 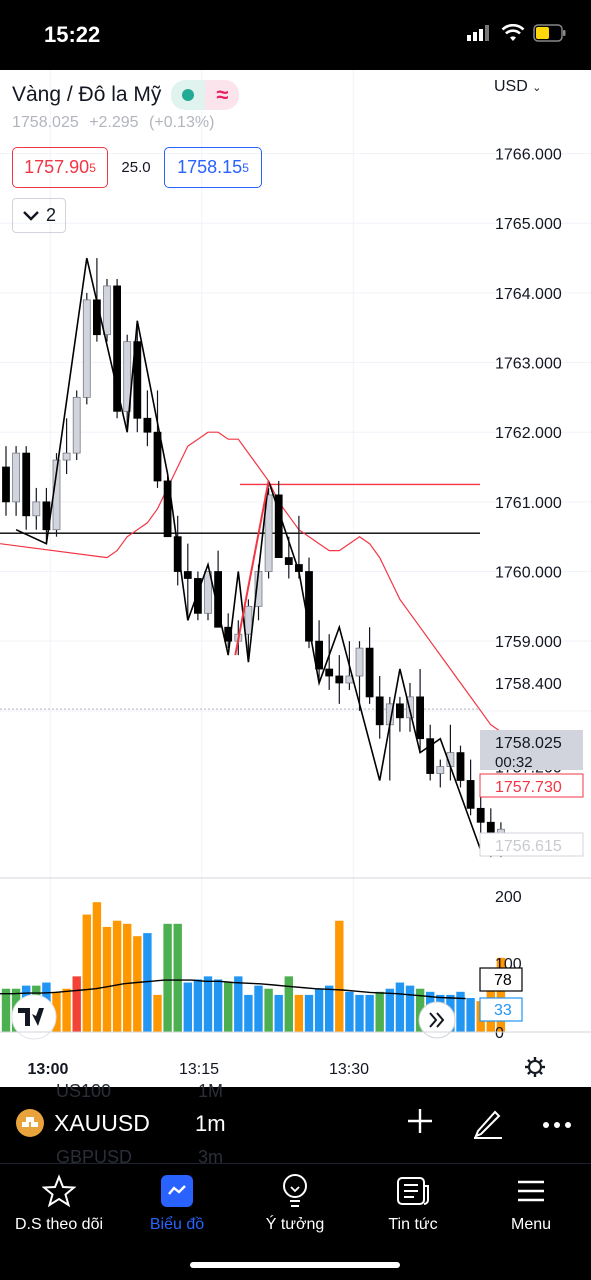 I want to click on status-bar: 15:22, so click(x=295, y=35).